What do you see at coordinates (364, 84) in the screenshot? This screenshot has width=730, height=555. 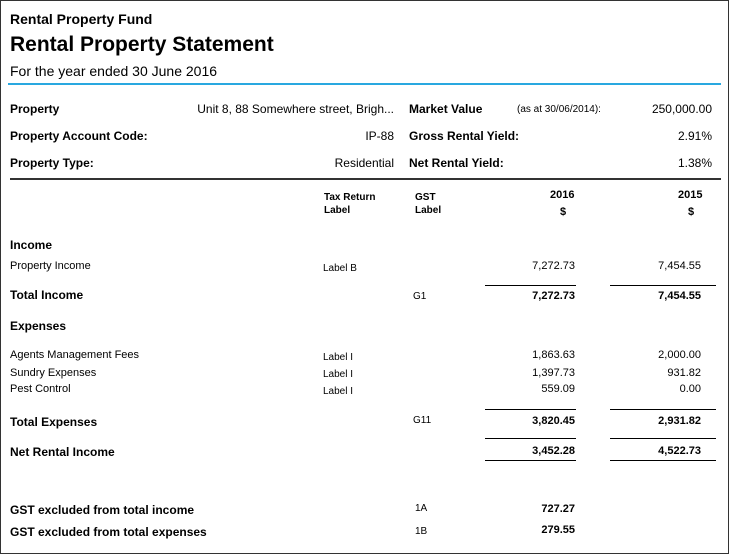 I see `title-divider` at bounding box center [364, 84].